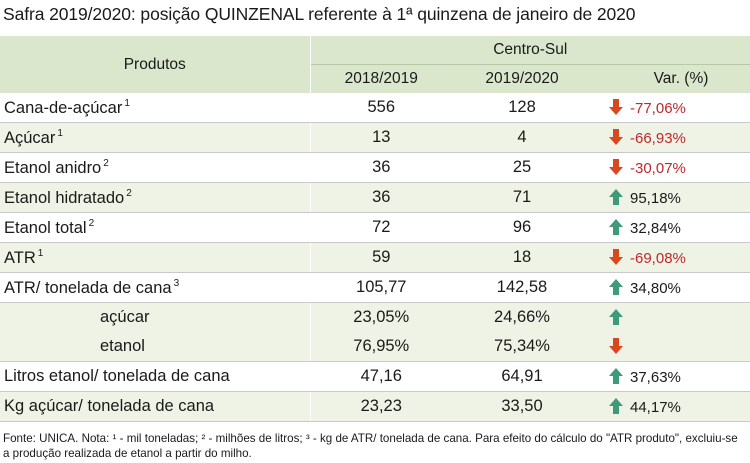  I want to click on year-curr-header: 2019/2020, so click(522, 78).